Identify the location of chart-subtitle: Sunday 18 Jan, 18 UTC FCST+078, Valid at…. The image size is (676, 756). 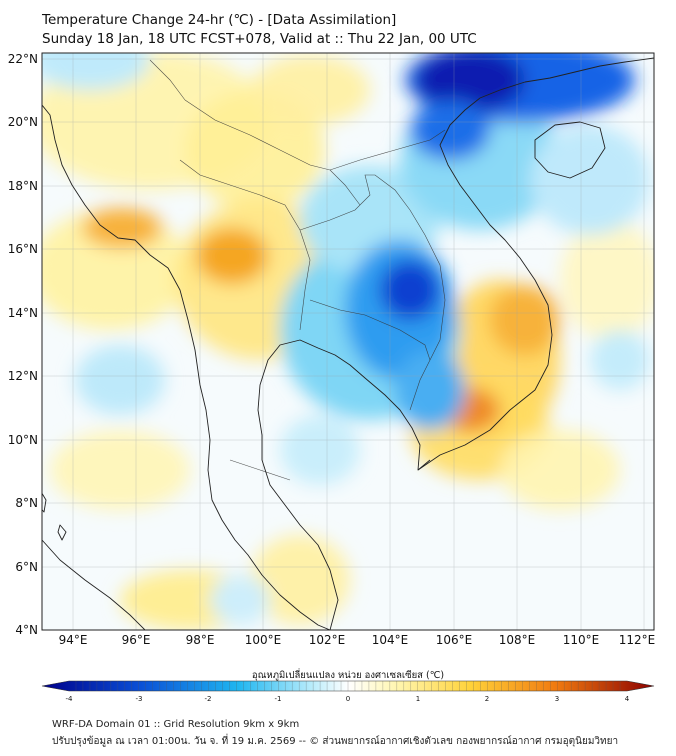
(259, 39).